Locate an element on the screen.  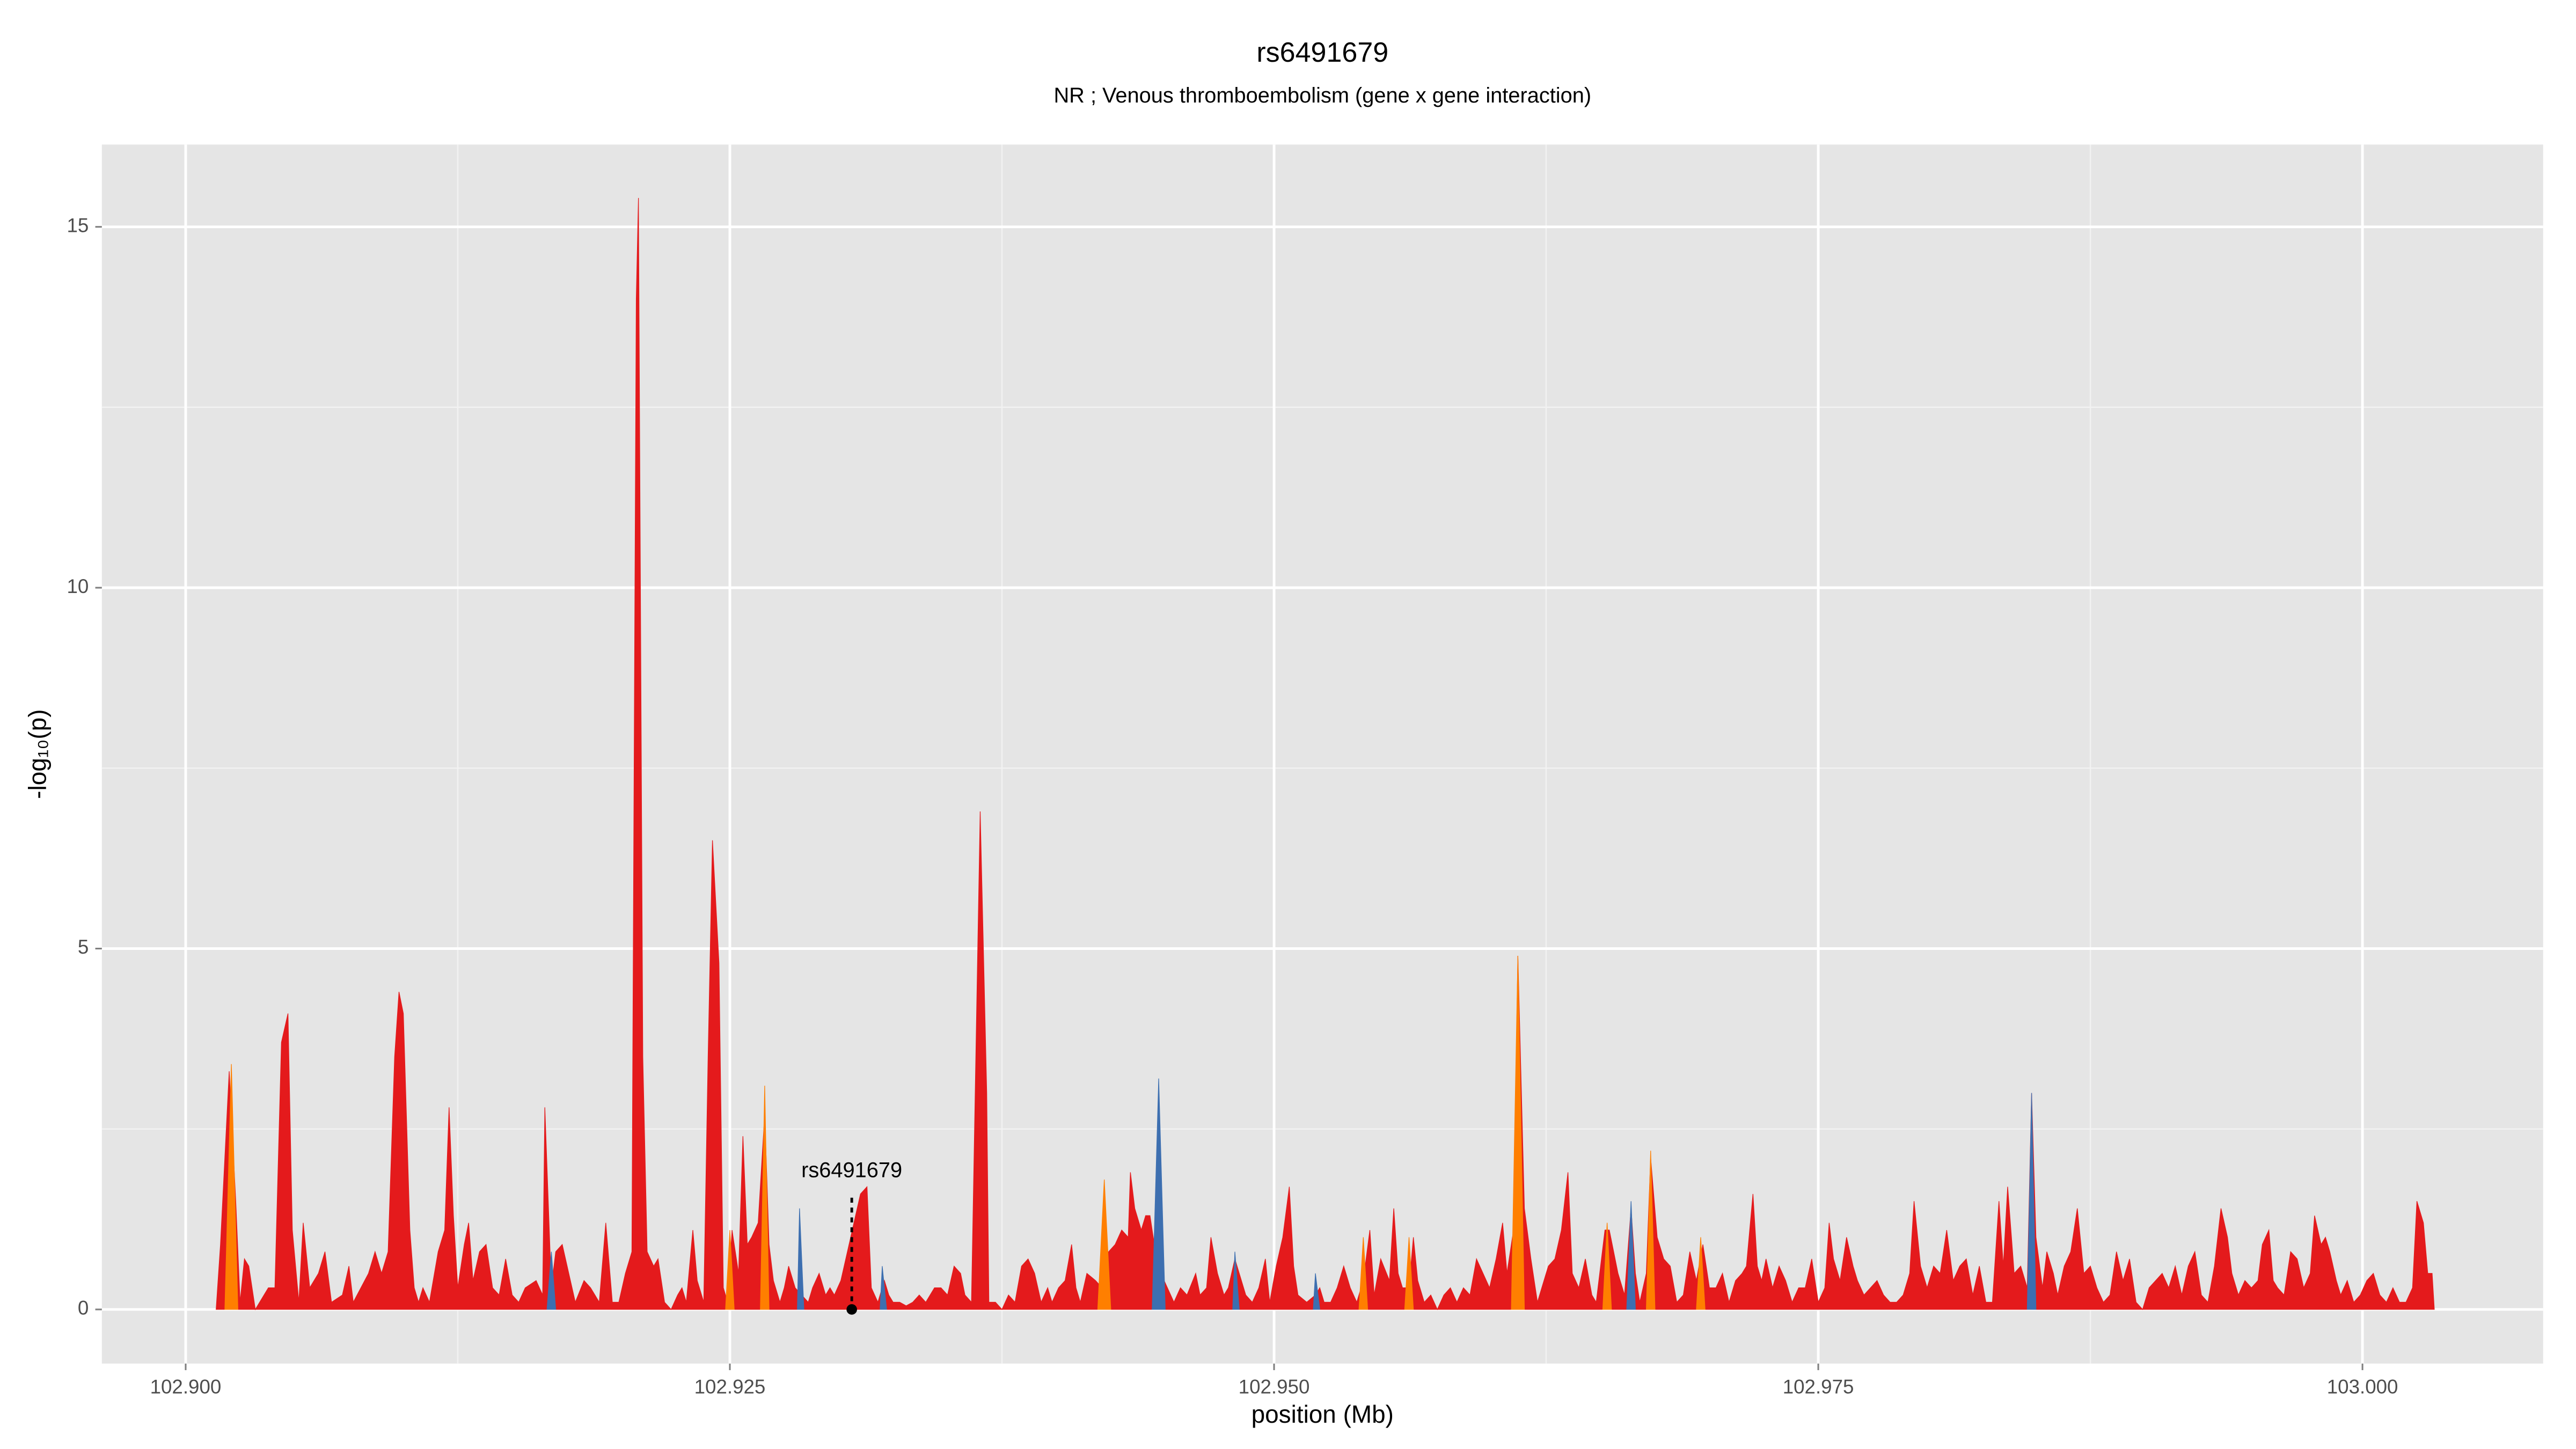
chart-title: rs6491679 is located at coordinates (1322, 52).